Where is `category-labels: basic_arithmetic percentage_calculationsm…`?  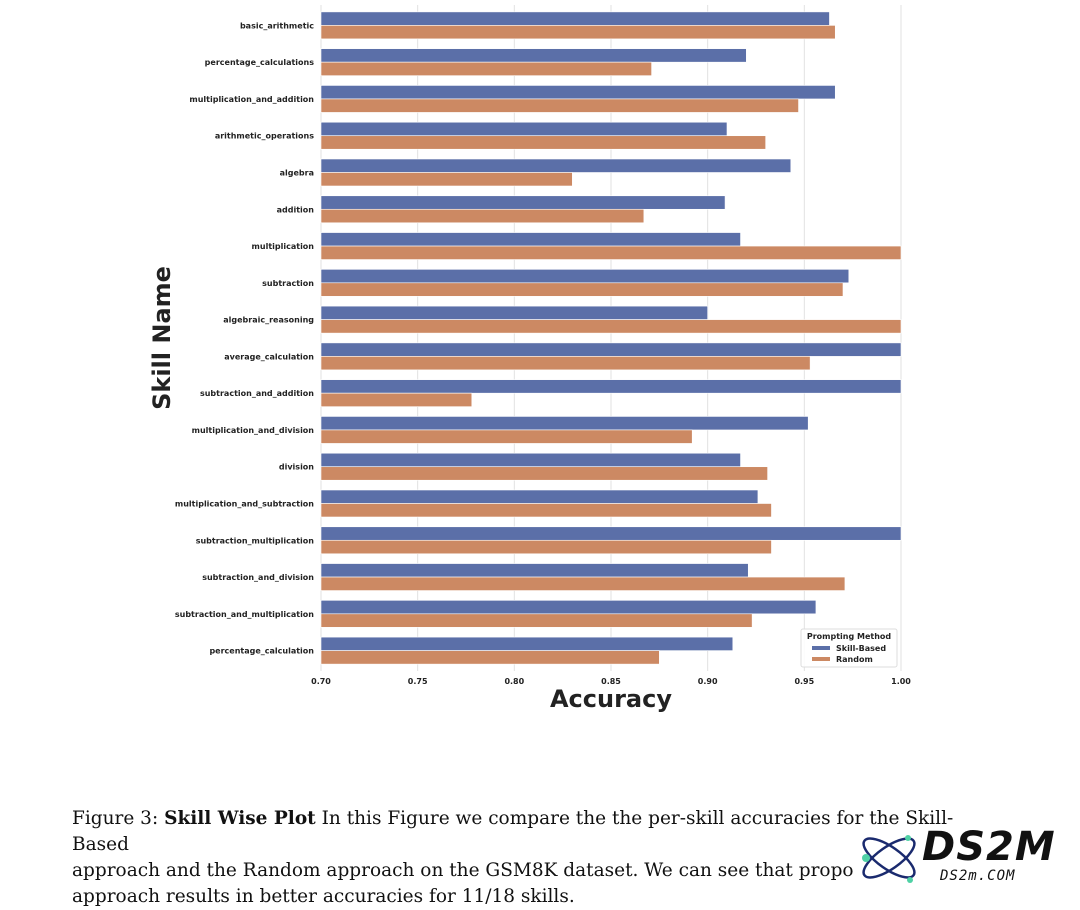 category-labels: basic_arithmetic percentage_calculationsm… is located at coordinates (244, 338).